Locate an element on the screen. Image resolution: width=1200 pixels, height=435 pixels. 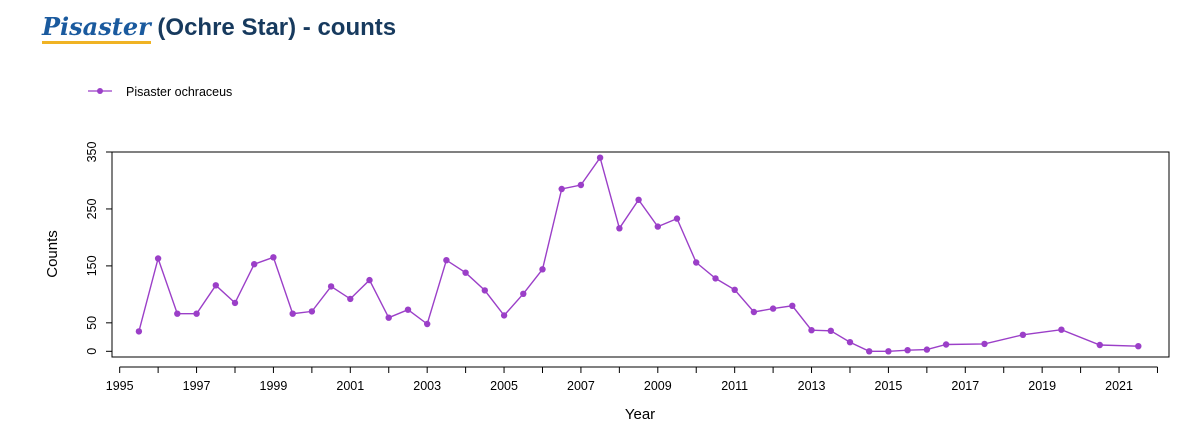
x-tick-label: 2021 is located at coordinates (1119, 386).